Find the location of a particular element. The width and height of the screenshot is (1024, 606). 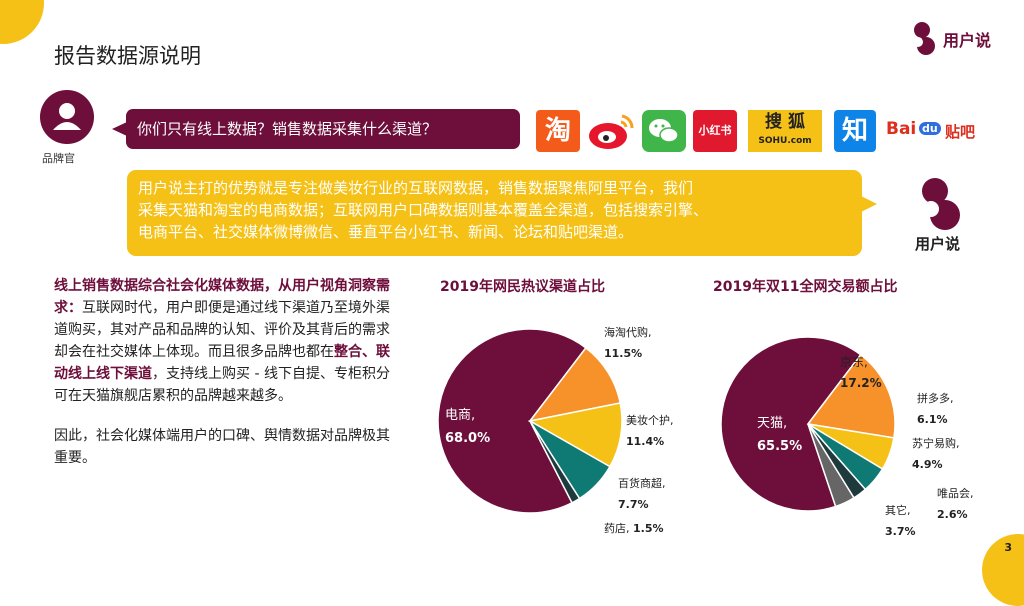

pie2-label-vip: 唯品会, 2.6% is located at coordinates (955, 504).